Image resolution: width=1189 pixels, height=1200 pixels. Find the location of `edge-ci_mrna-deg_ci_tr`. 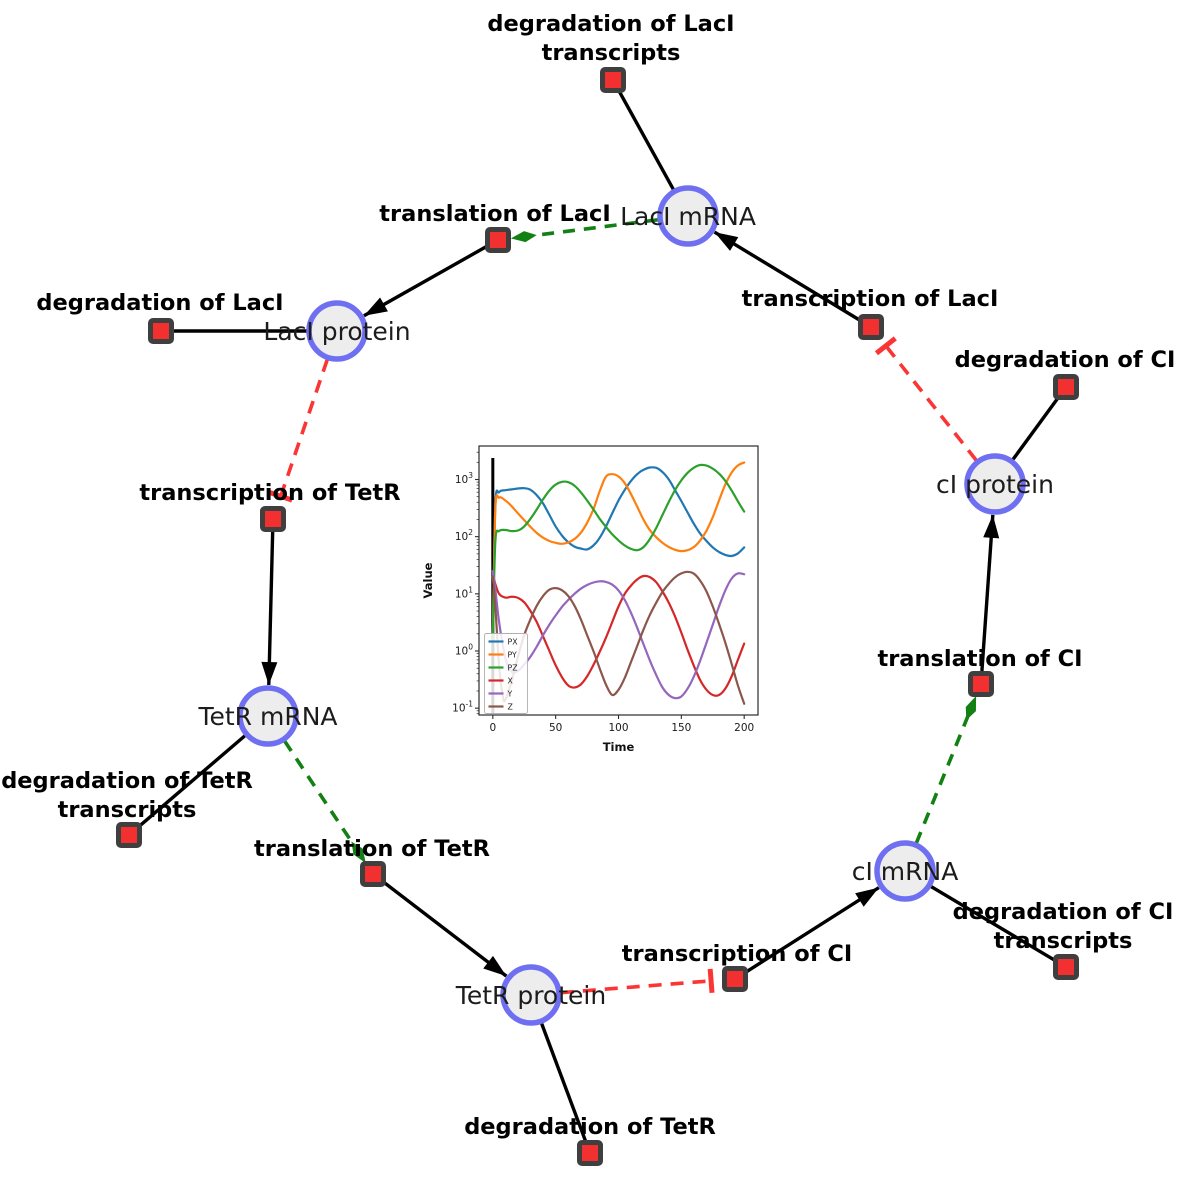

edge-ci_mrna-deg_ci_tr is located at coordinates (992, 923).